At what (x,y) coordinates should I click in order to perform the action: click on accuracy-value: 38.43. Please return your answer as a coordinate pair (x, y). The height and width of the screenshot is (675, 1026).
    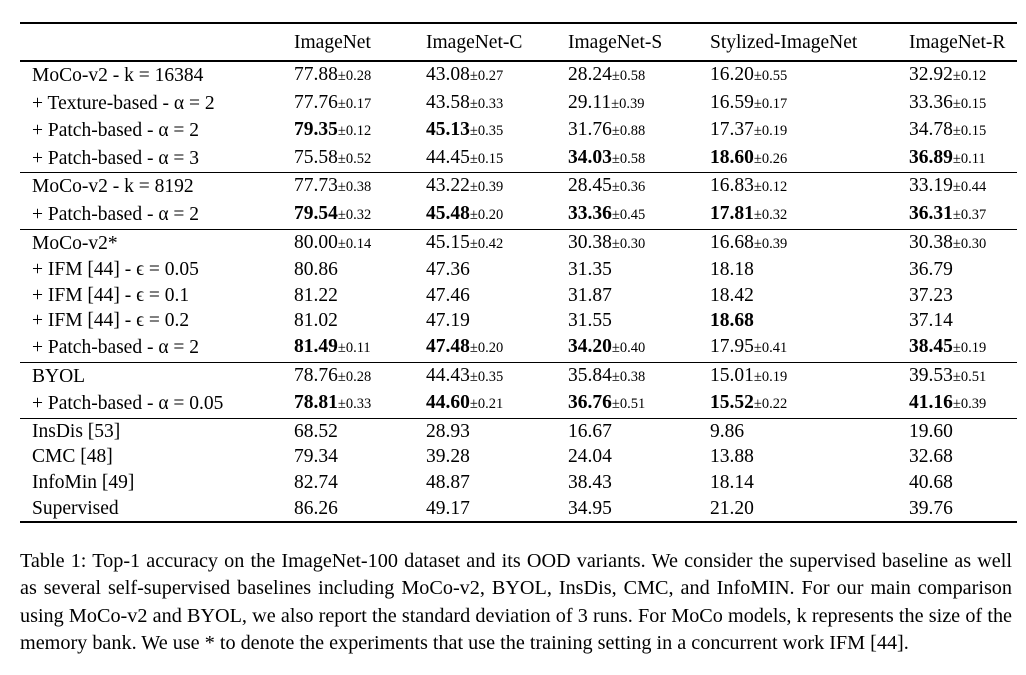
    Looking at the image, I should click on (590, 482).